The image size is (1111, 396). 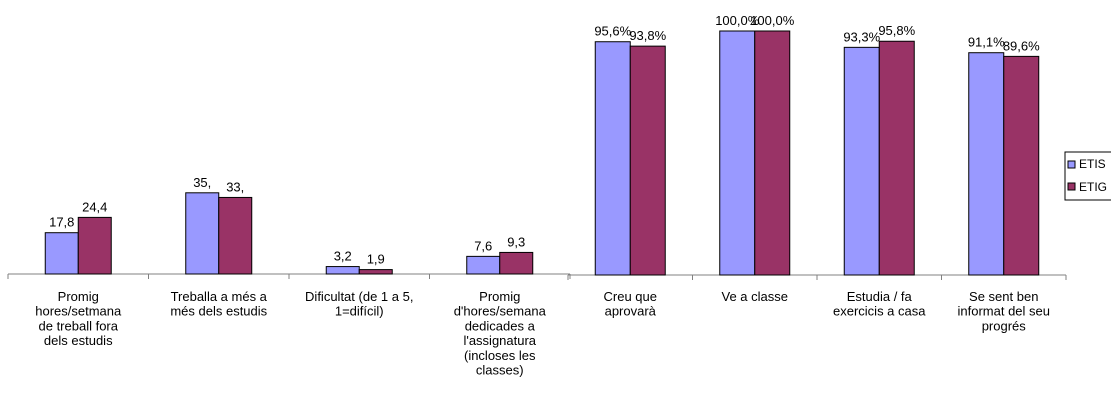 I want to click on data-label: 93,8%, so click(x=647, y=35).